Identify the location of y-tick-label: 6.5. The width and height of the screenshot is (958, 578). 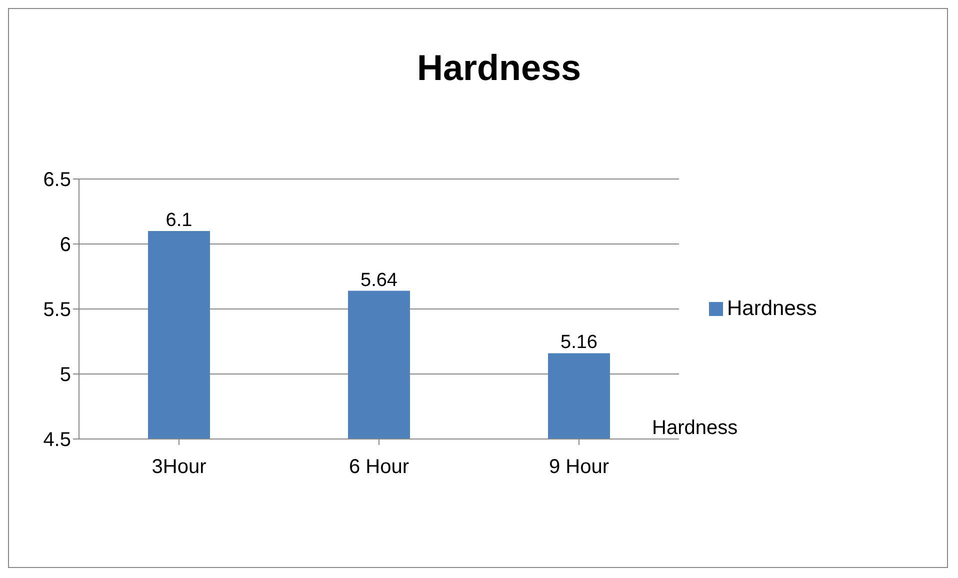
(57, 180).